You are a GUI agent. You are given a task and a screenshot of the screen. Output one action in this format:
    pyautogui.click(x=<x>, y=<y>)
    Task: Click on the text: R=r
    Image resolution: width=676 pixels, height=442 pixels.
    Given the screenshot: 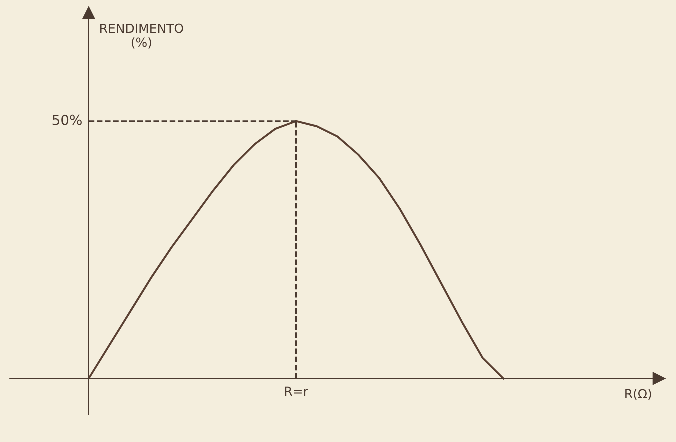 What is the action you would take?
    pyautogui.click(x=296, y=391)
    